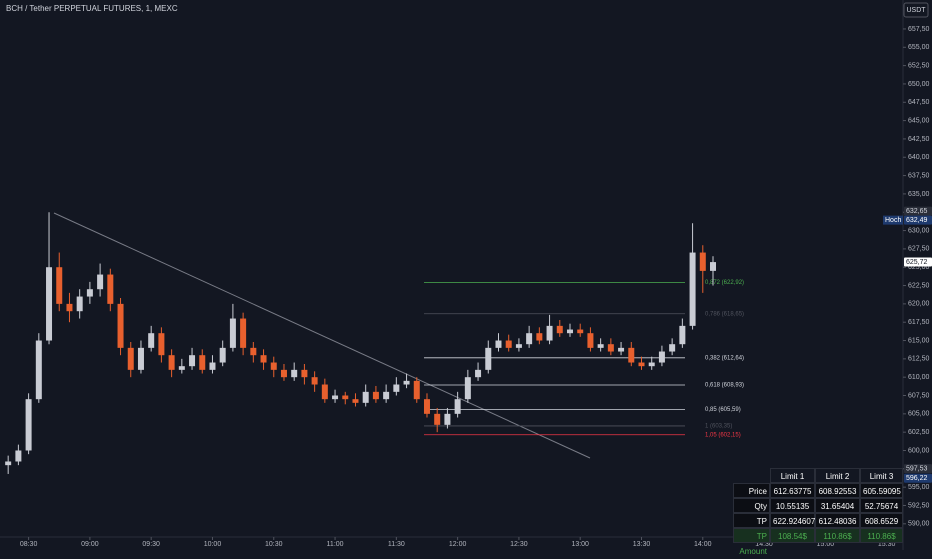 This screenshot has width=932, height=559. What do you see at coordinates (919, 65) in the screenshot?
I see `y-tick-label: 652,50` at bounding box center [919, 65].